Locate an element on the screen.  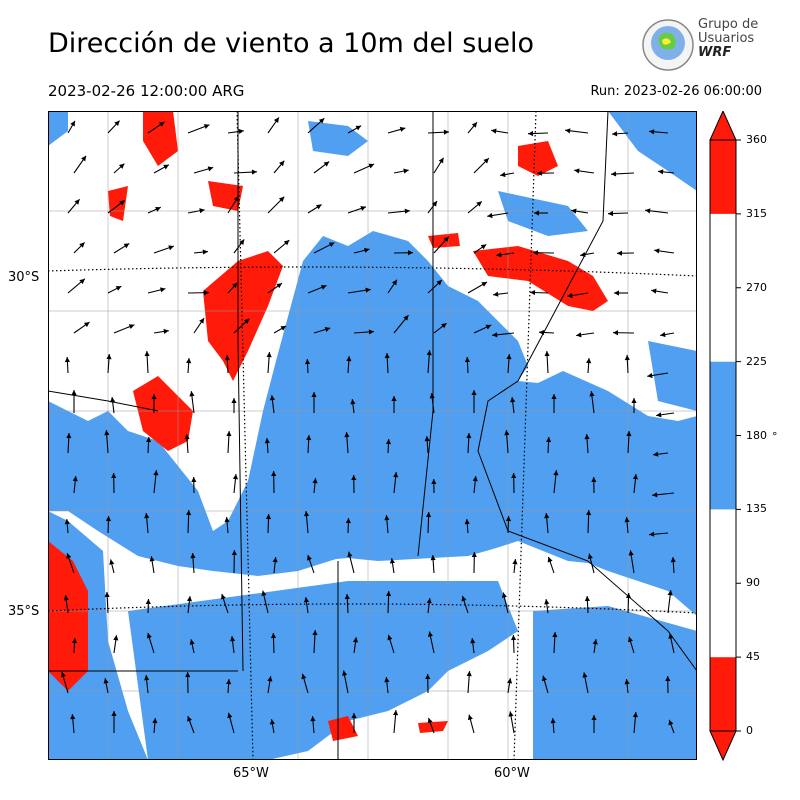
colorbar-label-45: 45 is located at coordinates (753, 657).